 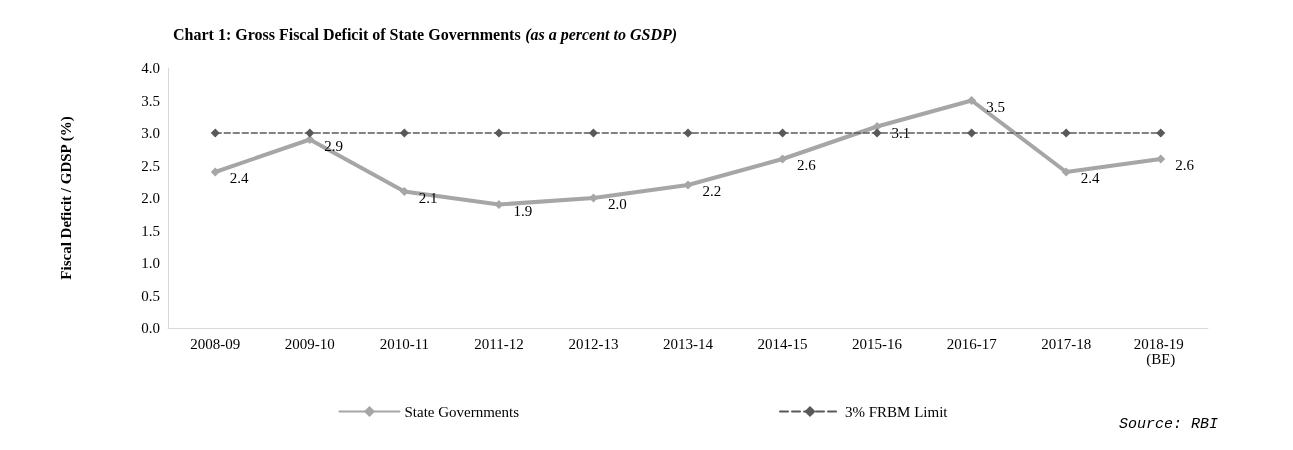 What do you see at coordinates (150, 295) in the screenshot?
I see `y-tick-label: 0.5` at bounding box center [150, 295].